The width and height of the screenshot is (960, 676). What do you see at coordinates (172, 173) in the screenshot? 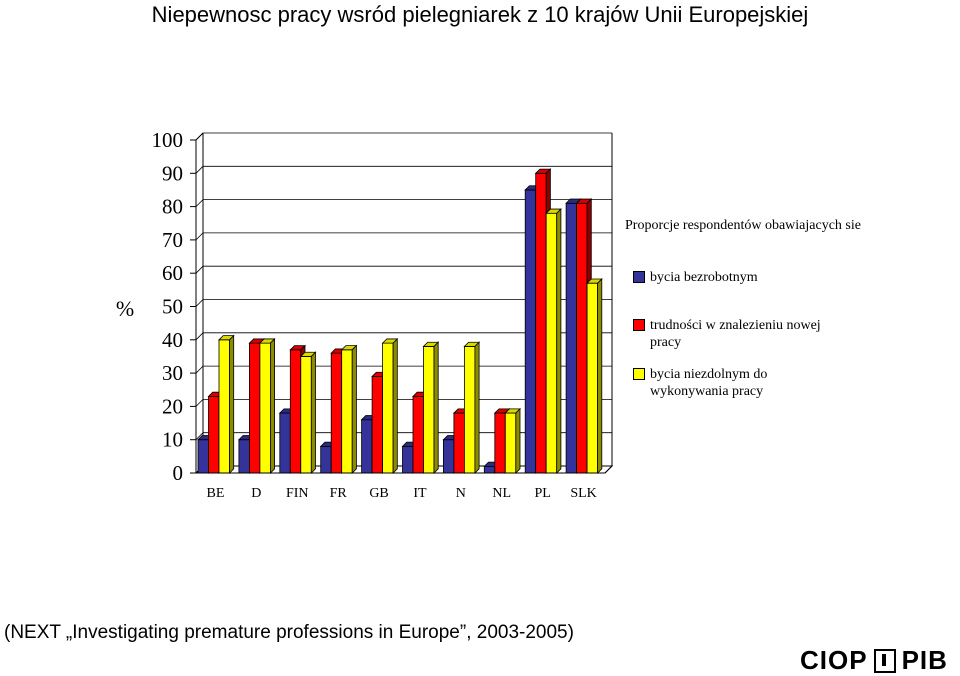
I see `y-tick-label-90: 90` at bounding box center [172, 173].